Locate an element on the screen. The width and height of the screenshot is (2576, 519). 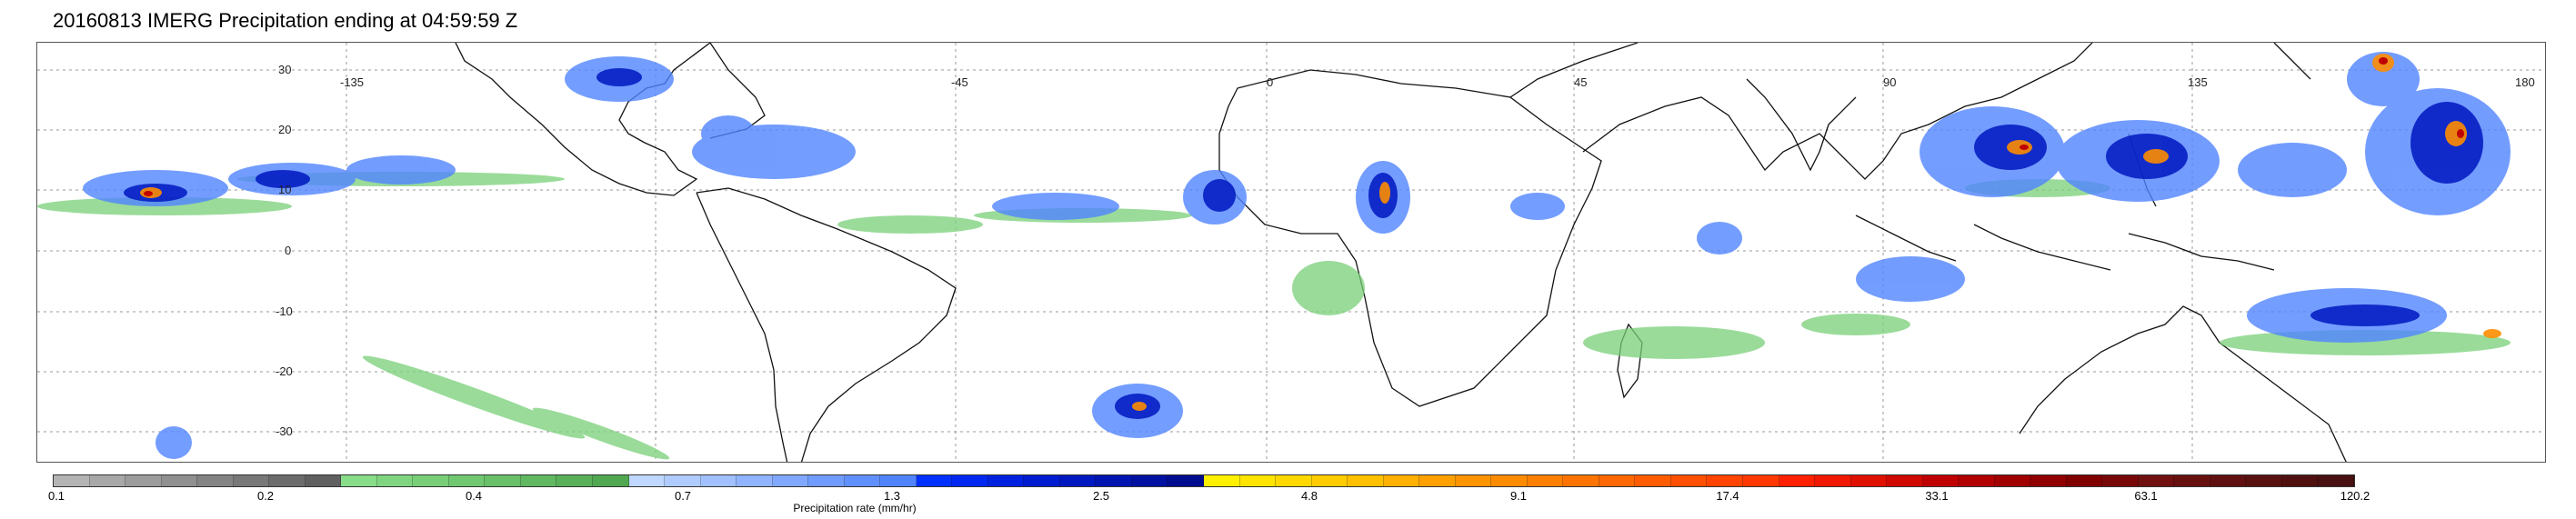
colorbar-tick: 0.7 is located at coordinates (683, 496).